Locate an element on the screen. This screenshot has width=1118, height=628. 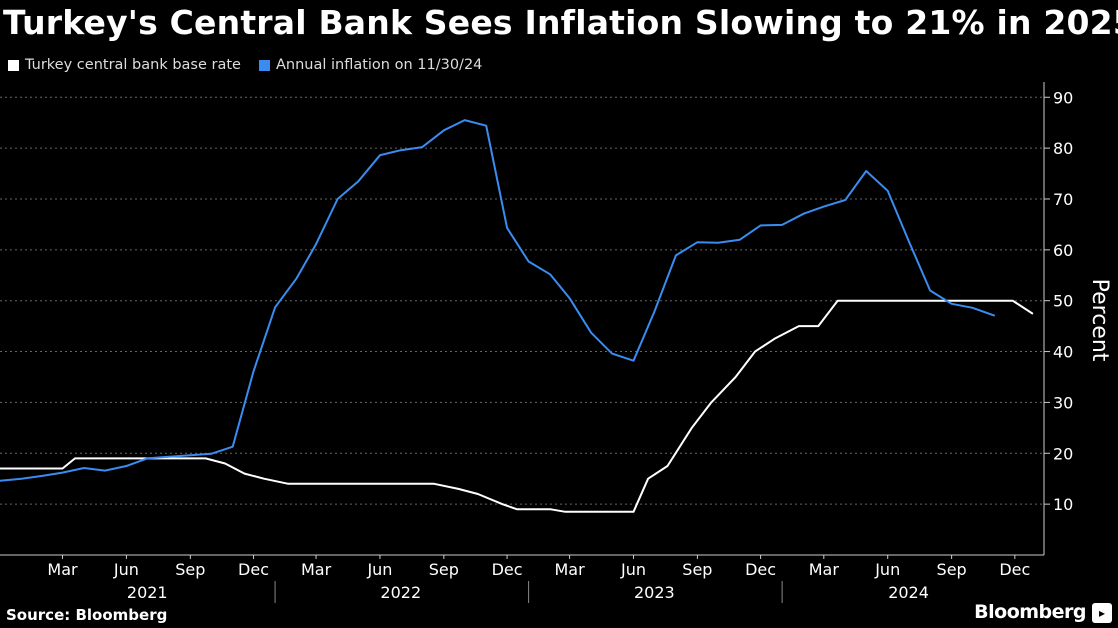
y-tick-label: 80 is located at coordinates (1063, 148).